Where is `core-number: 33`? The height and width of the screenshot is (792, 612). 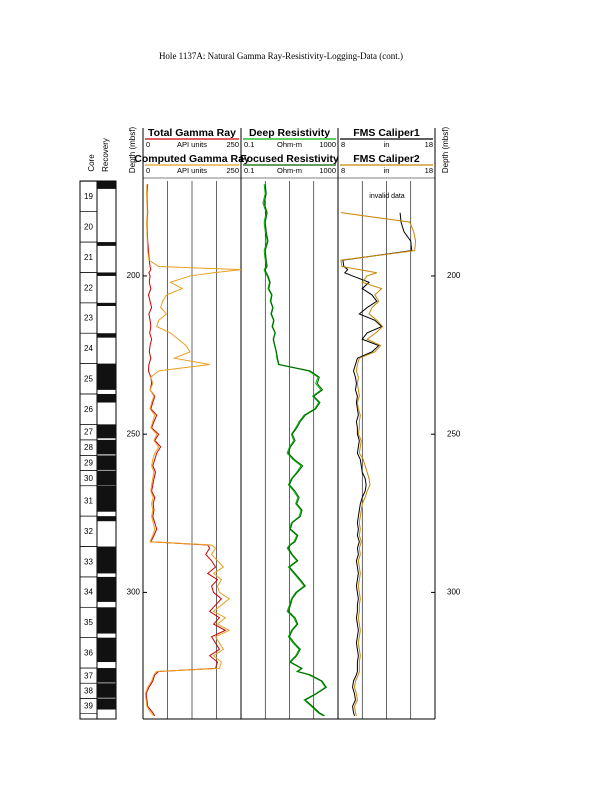
core-number: 33 is located at coordinates (88, 561).